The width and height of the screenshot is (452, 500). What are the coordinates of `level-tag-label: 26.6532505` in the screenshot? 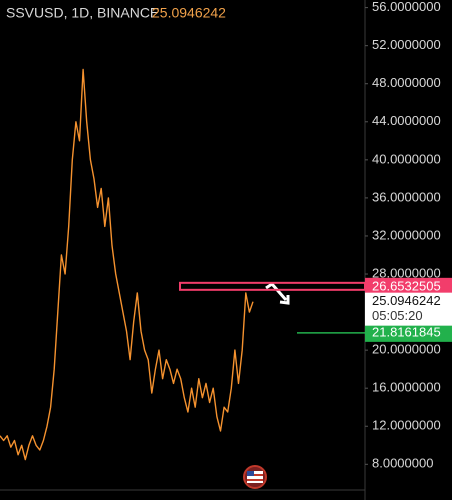 It's located at (406, 285).